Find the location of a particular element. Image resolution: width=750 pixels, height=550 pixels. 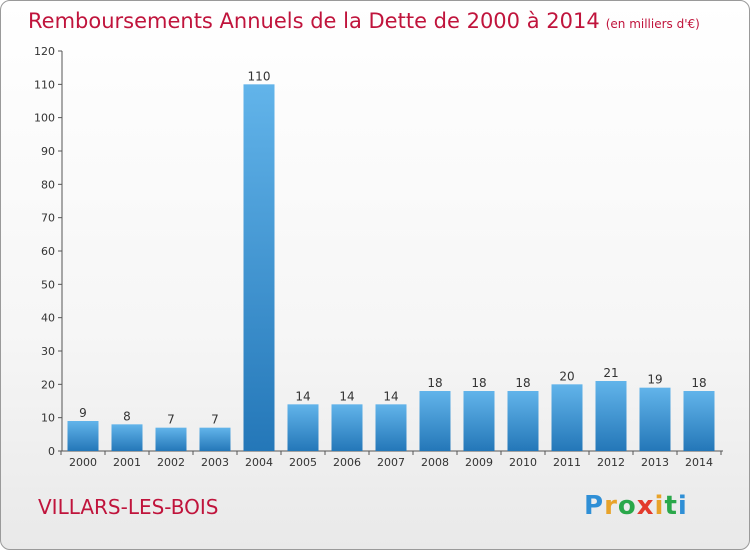

bar-2011 is located at coordinates (567, 417).